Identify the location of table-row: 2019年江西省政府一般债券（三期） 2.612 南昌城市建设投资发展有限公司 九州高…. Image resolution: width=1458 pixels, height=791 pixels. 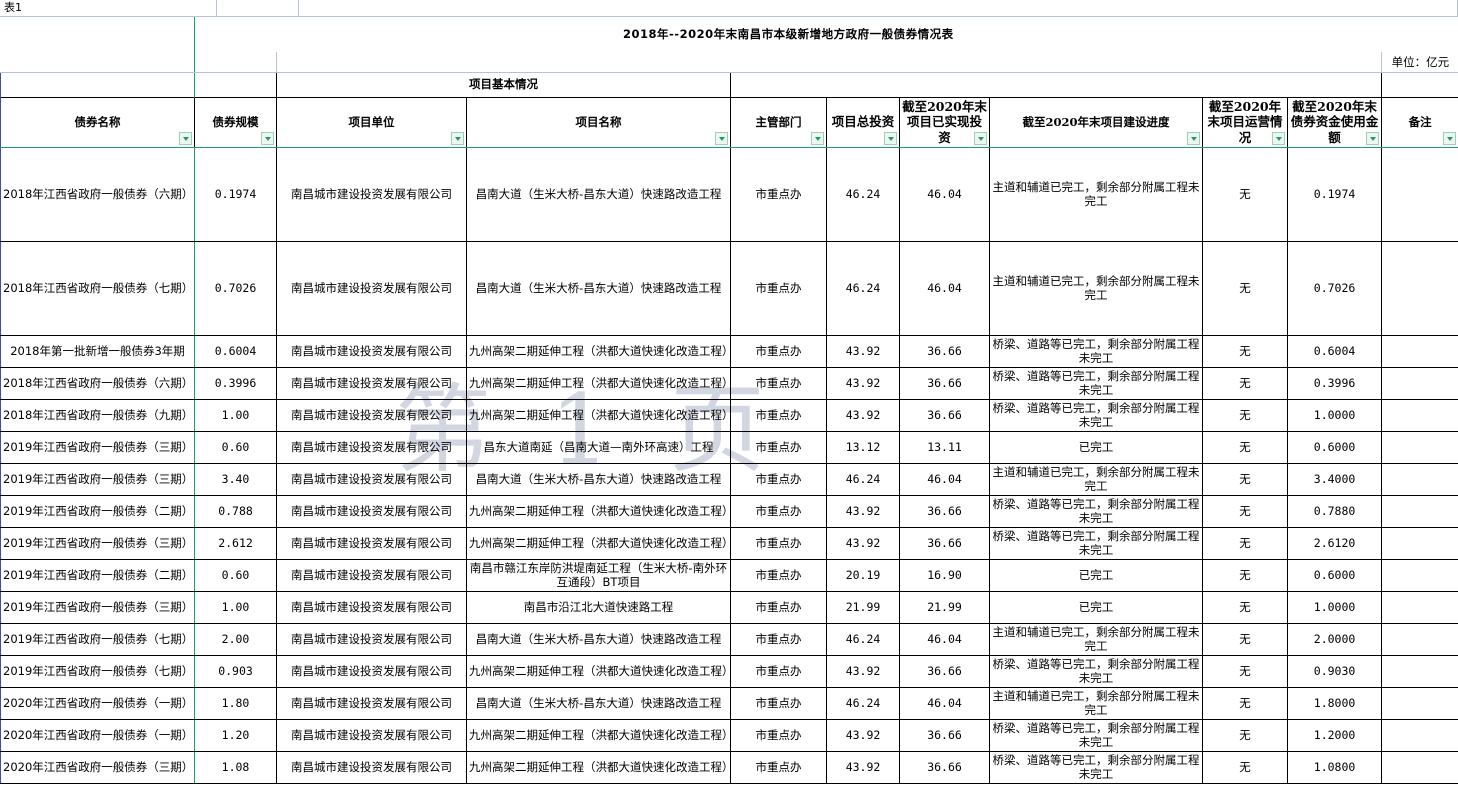
(729, 543).